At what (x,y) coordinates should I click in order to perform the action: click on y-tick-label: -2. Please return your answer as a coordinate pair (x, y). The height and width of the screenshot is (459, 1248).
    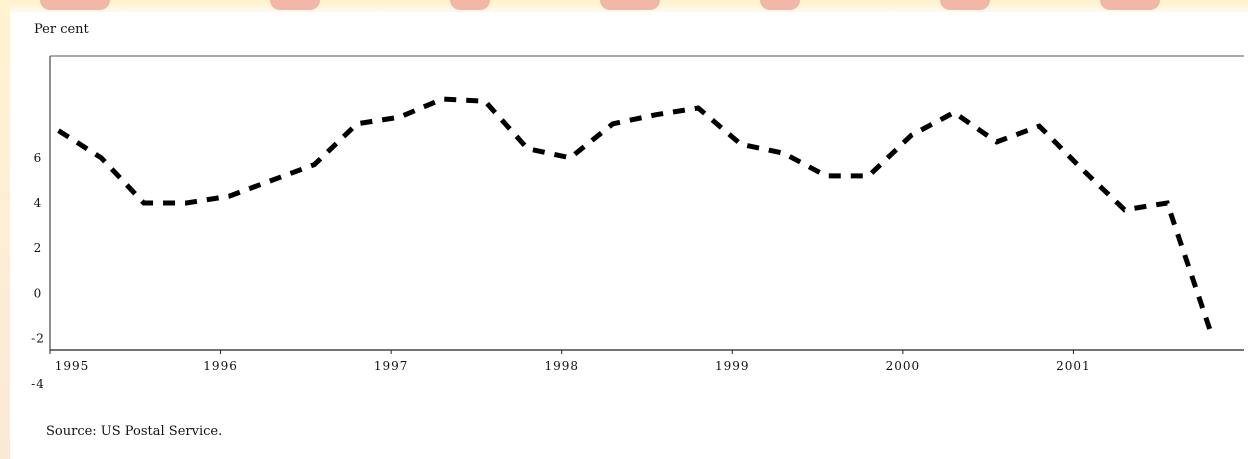
    Looking at the image, I should click on (38, 339).